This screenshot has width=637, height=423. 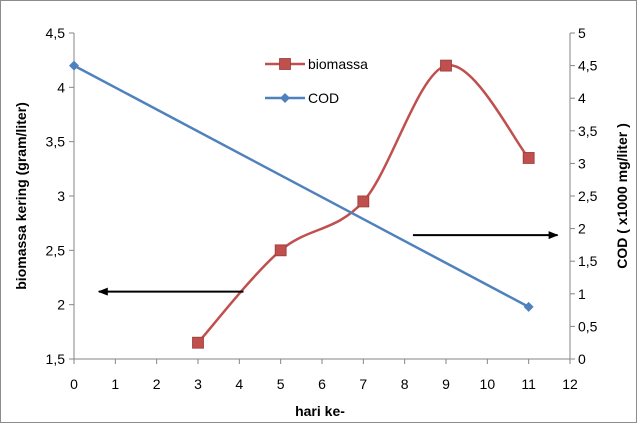 I want to click on right-y-tick-label: 0,5, so click(x=588, y=326).